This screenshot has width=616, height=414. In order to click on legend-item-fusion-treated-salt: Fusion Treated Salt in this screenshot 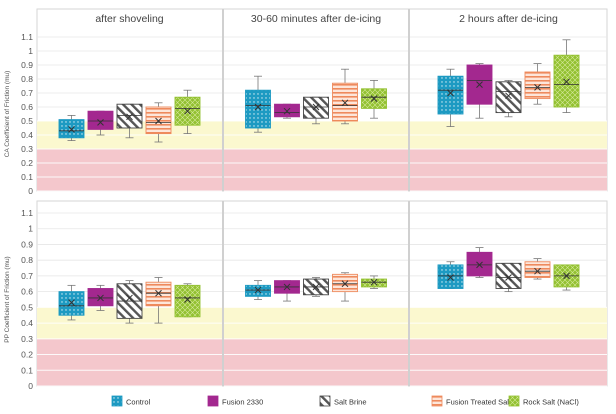, I will do `click(471, 401)`.